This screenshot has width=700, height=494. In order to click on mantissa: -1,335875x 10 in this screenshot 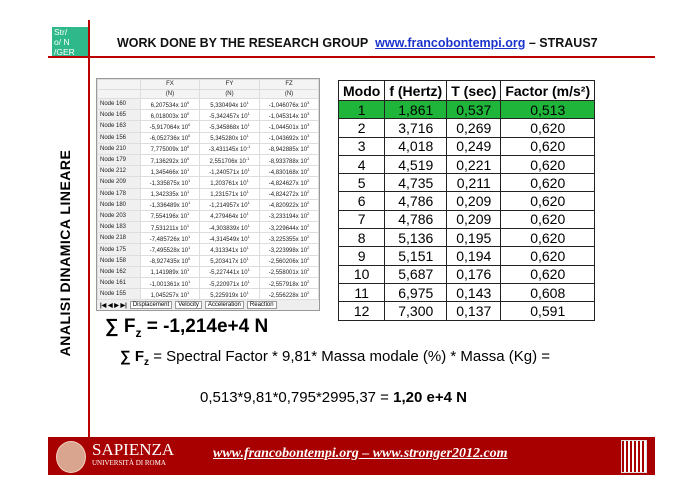, I will do `click(169, 183)`.